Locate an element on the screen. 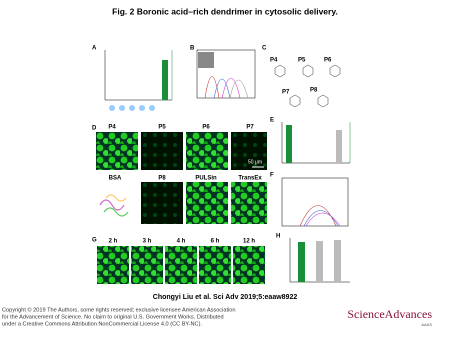 The image size is (450, 338). column-label: P5 is located at coordinates (162, 128).